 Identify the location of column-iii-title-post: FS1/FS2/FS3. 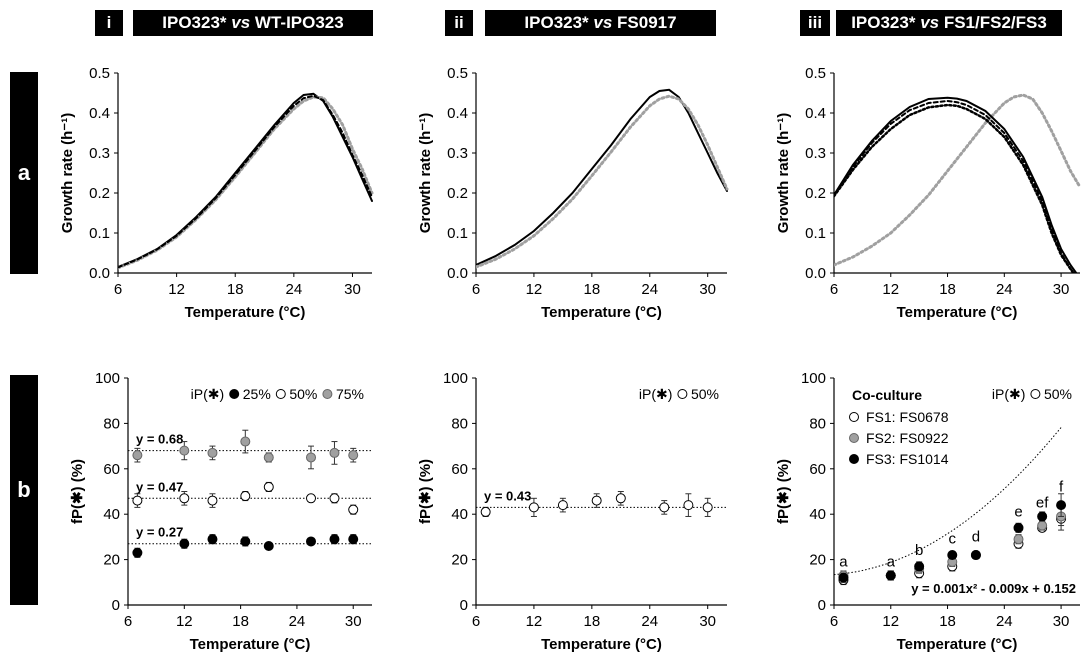
(993, 22).